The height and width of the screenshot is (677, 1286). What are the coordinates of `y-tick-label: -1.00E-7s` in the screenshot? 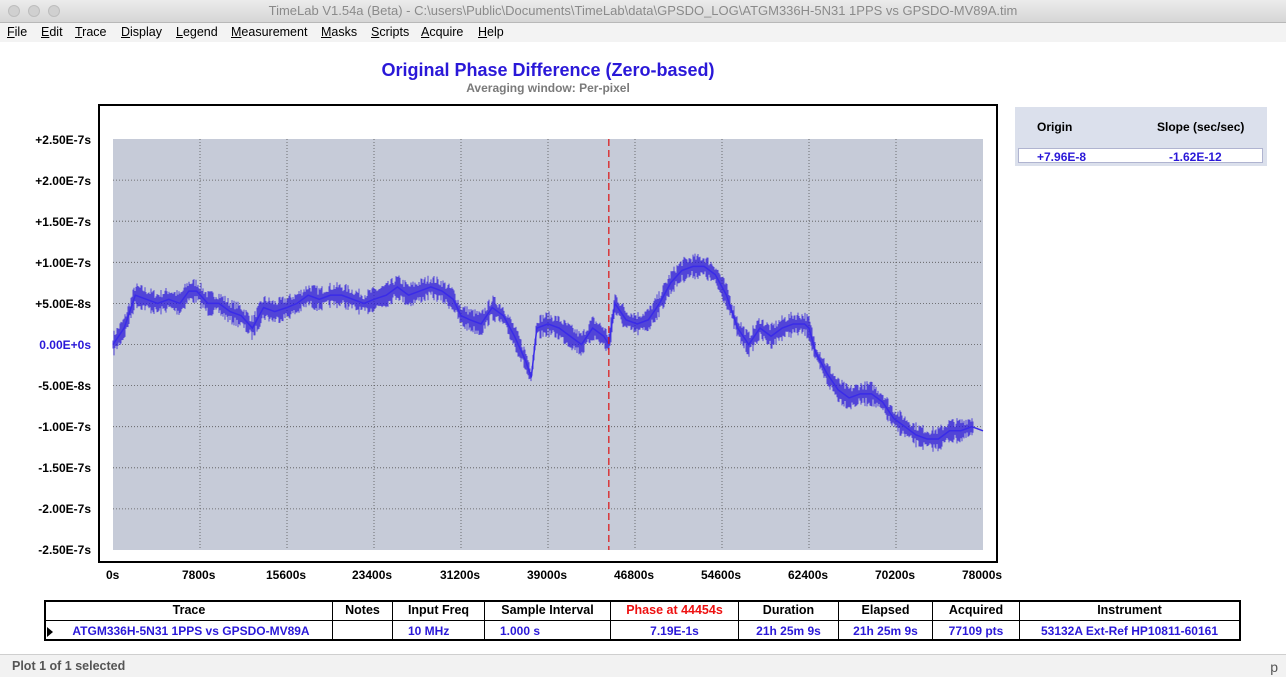 It's located at (64, 427).